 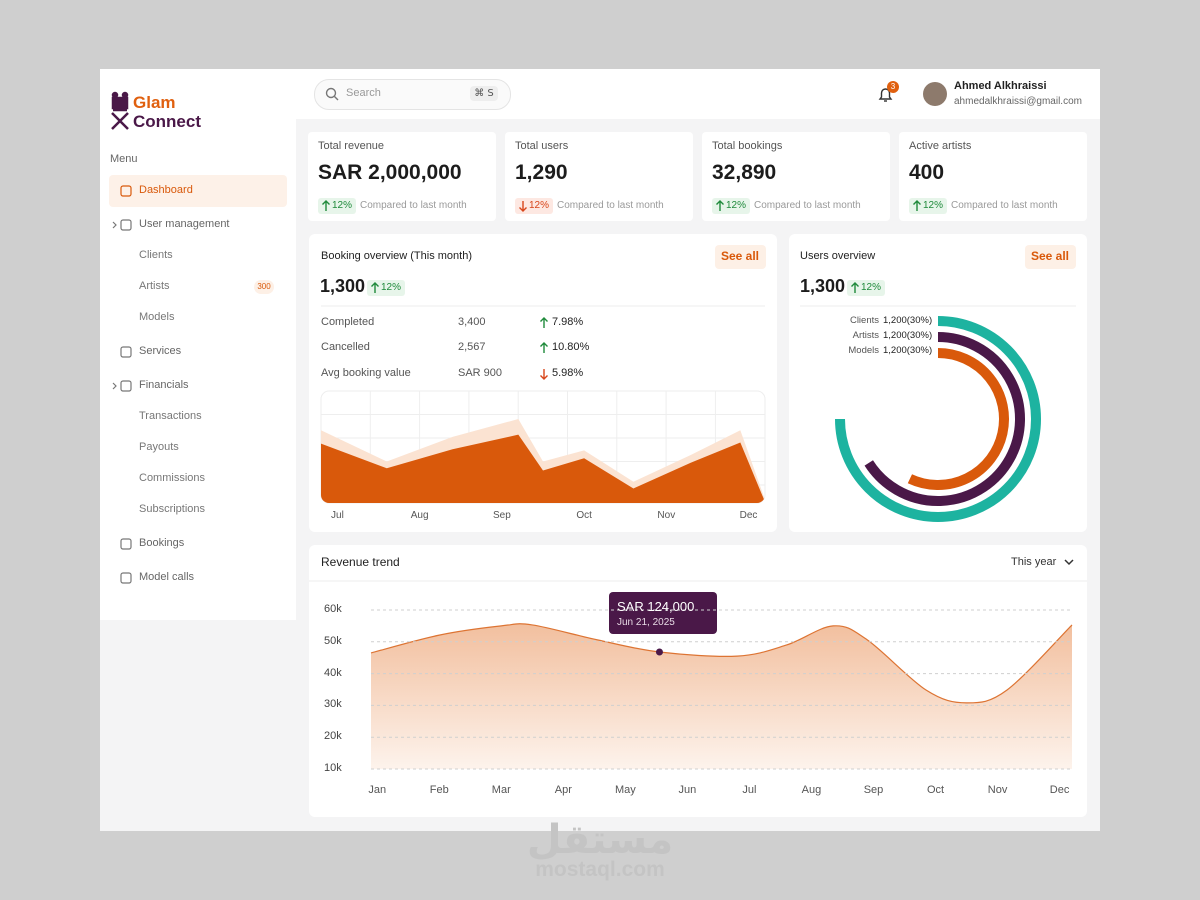 What do you see at coordinates (397, 255) in the screenshot?
I see `card-title: Booking overview (This month)` at bounding box center [397, 255].